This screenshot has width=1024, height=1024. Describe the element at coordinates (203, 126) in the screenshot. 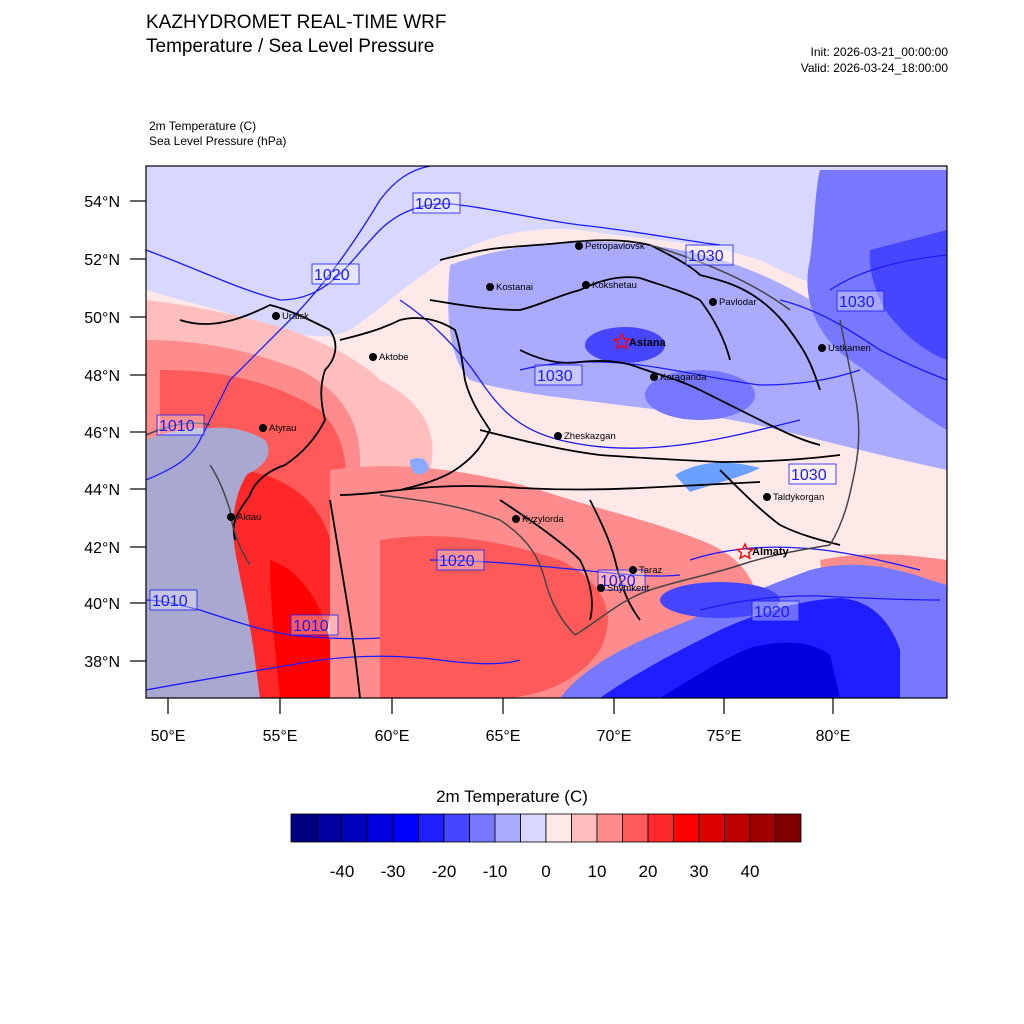

I see `field-label-temperature: 2m Temperature (C)` at that location.